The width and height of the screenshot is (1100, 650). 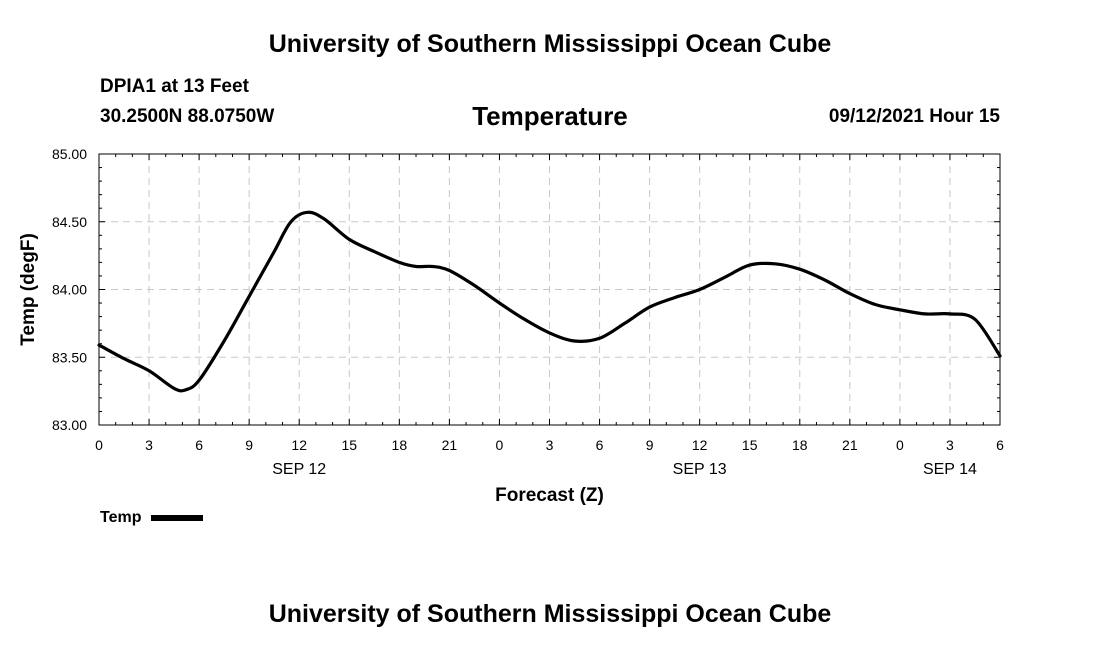 What do you see at coordinates (28, 289) in the screenshot?
I see `y-axis-title: Temp (degF)` at bounding box center [28, 289].